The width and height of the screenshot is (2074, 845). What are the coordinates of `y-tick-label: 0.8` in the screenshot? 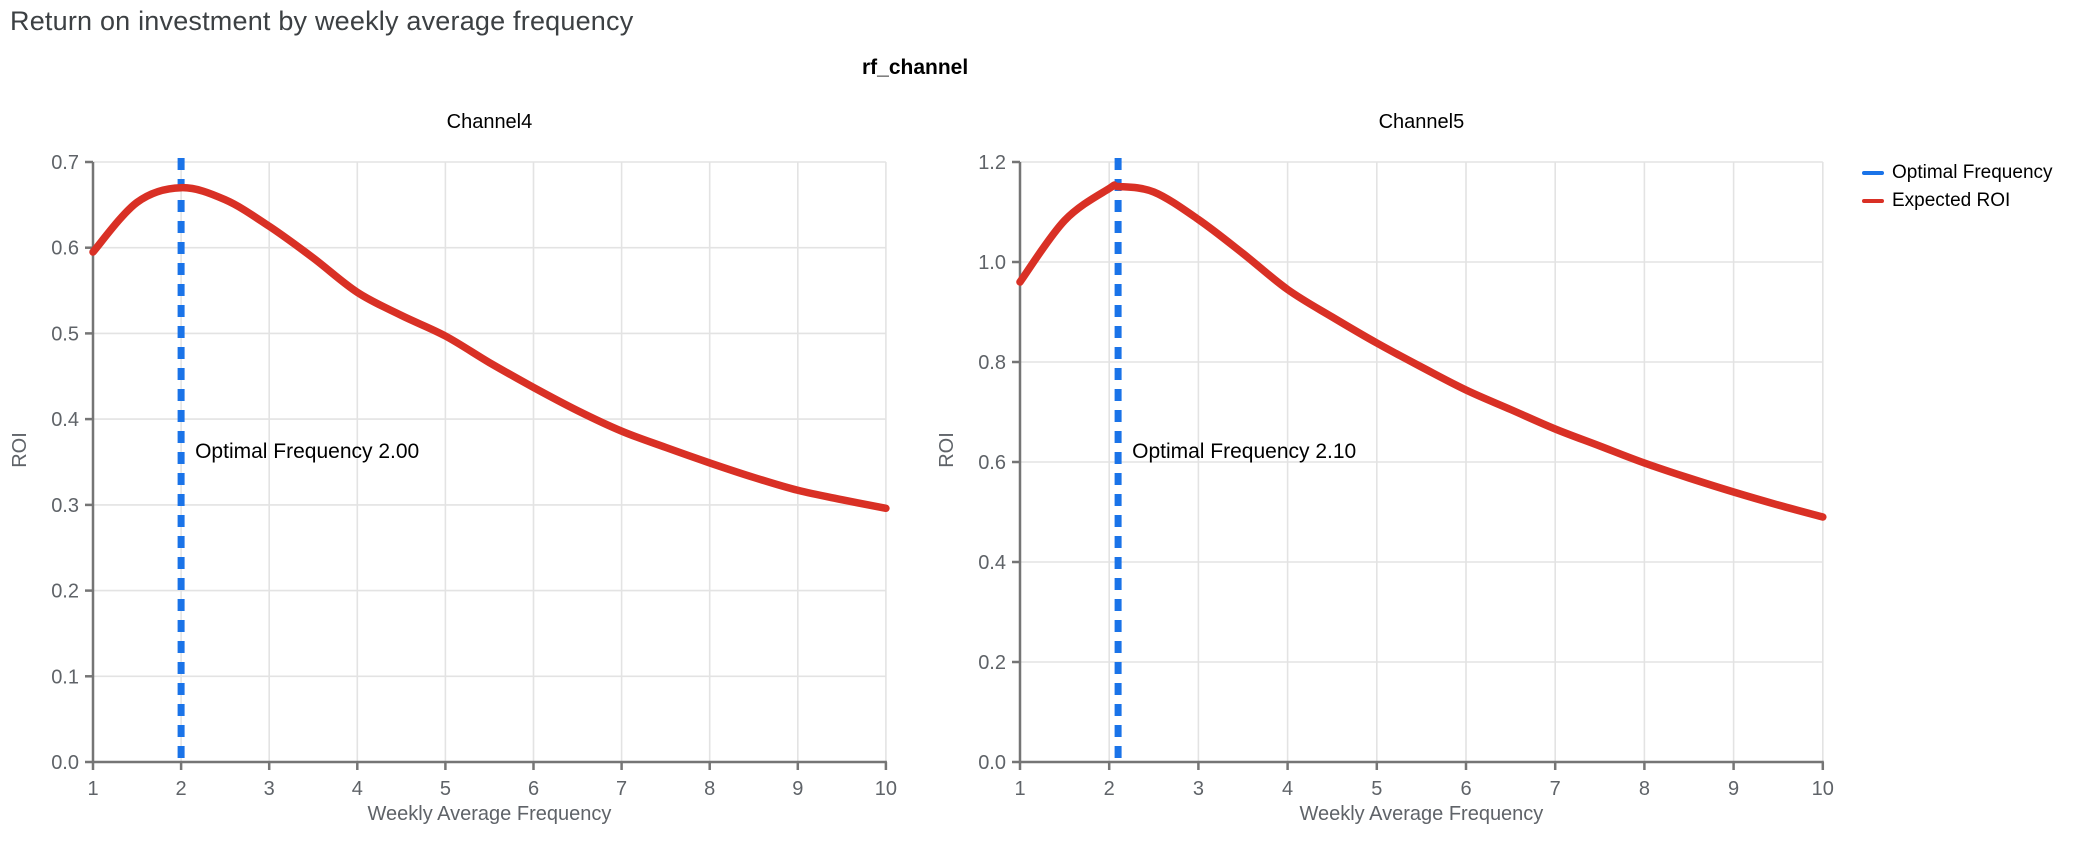 It's located at (992, 363).